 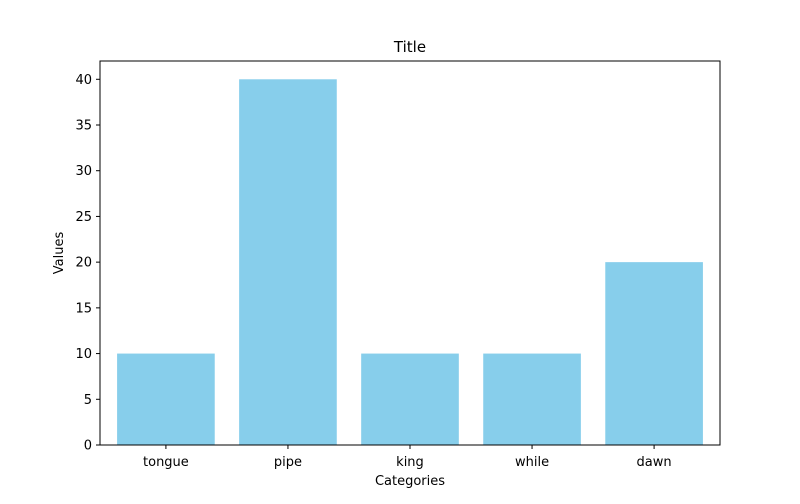 What do you see at coordinates (59, 253) in the screenshot?
I see `y-axis-label: Values` at bounding box center [59, 253].